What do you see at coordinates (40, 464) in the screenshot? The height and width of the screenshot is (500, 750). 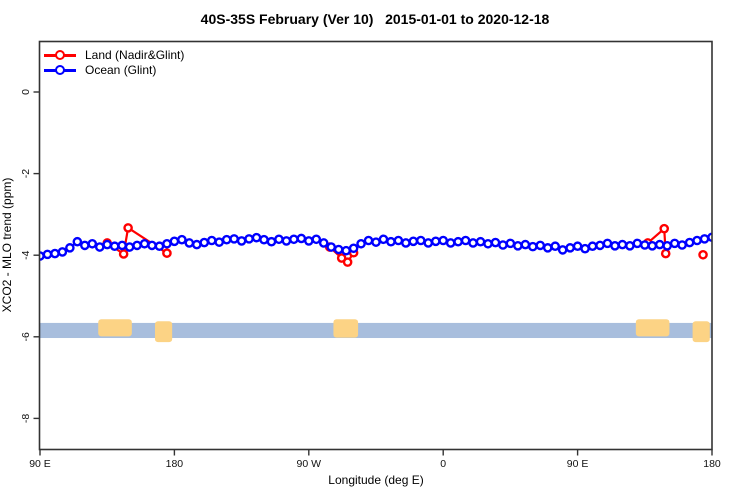 I see `x-tick-label: 90 E` at bounding box center [40, 464].